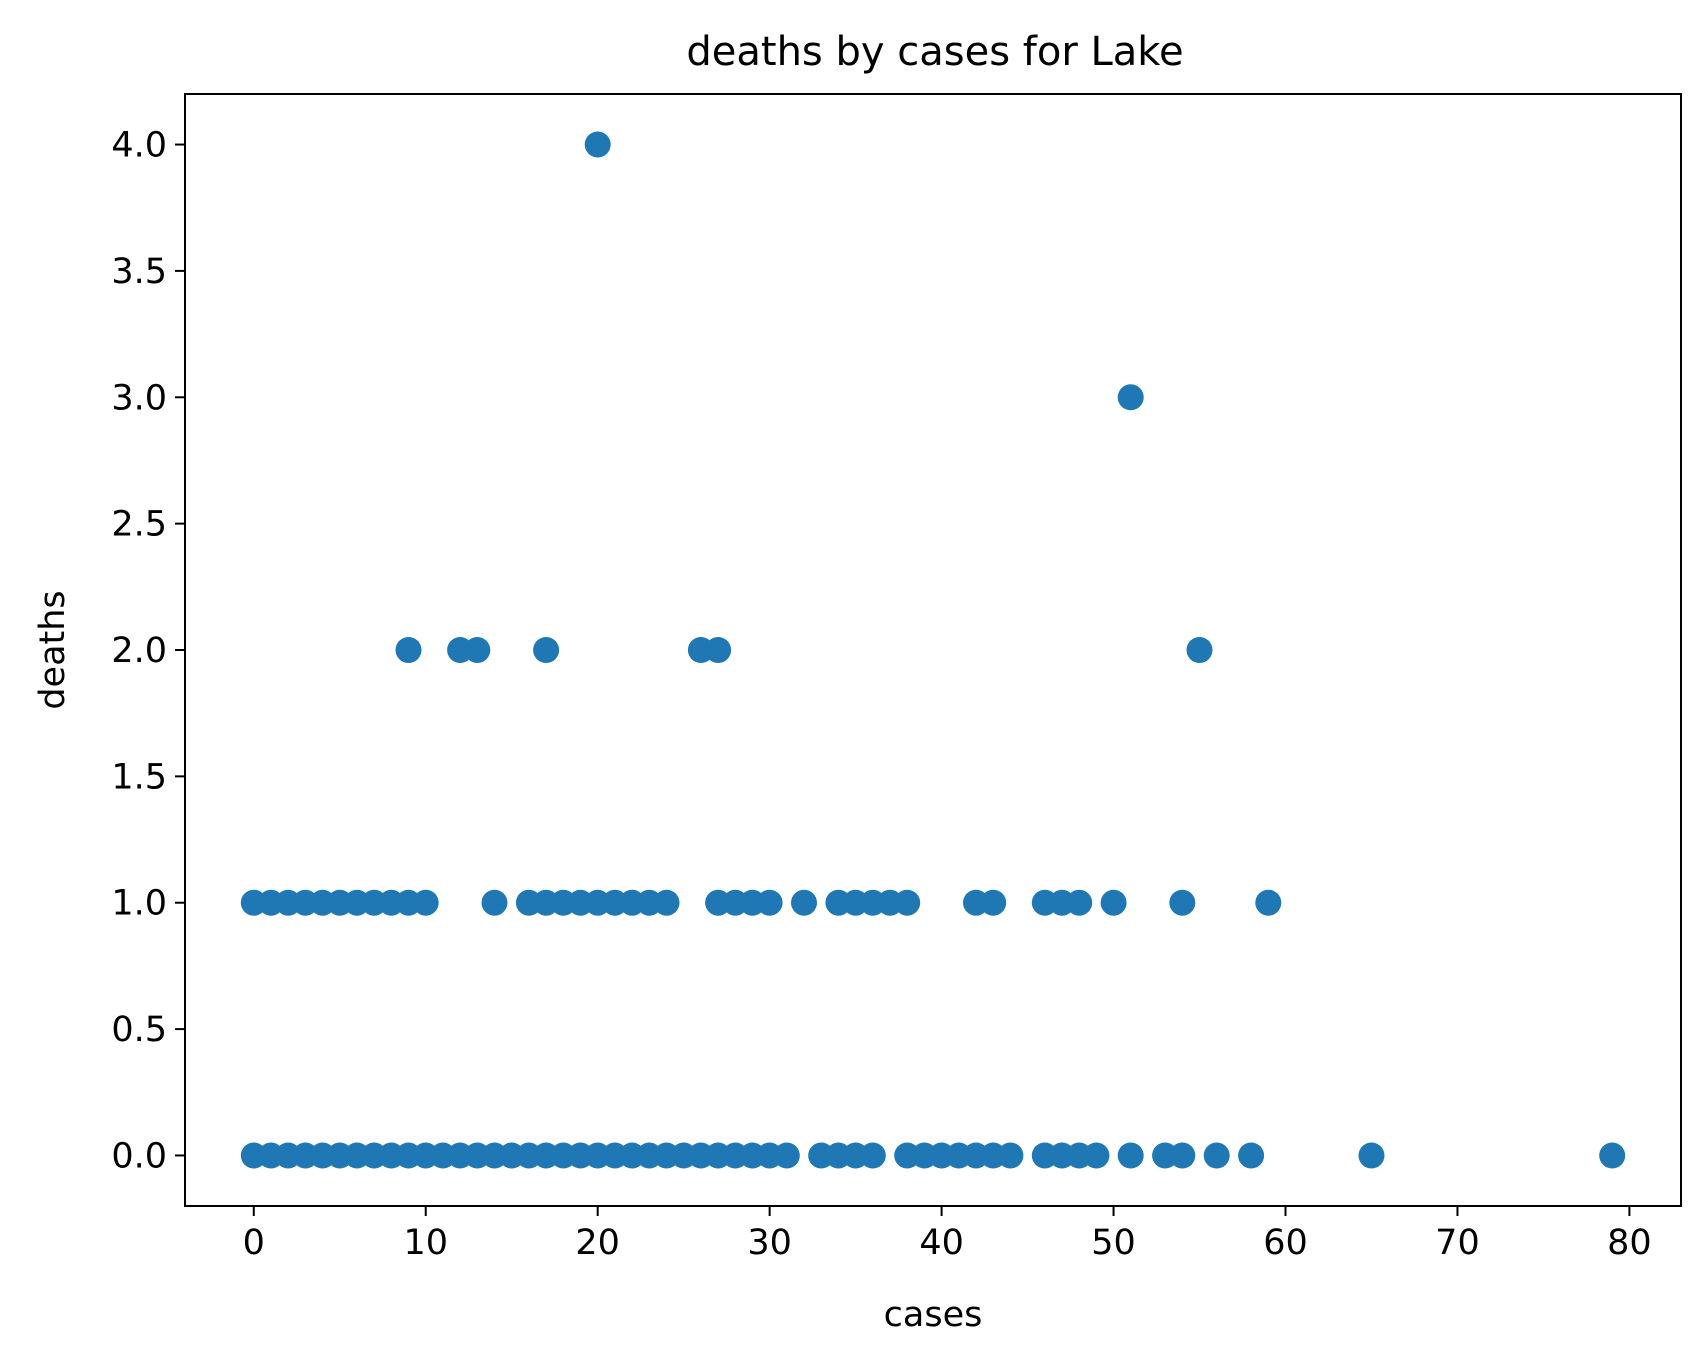  I want to click on x-tick-label: 0, so click(254, 1243).